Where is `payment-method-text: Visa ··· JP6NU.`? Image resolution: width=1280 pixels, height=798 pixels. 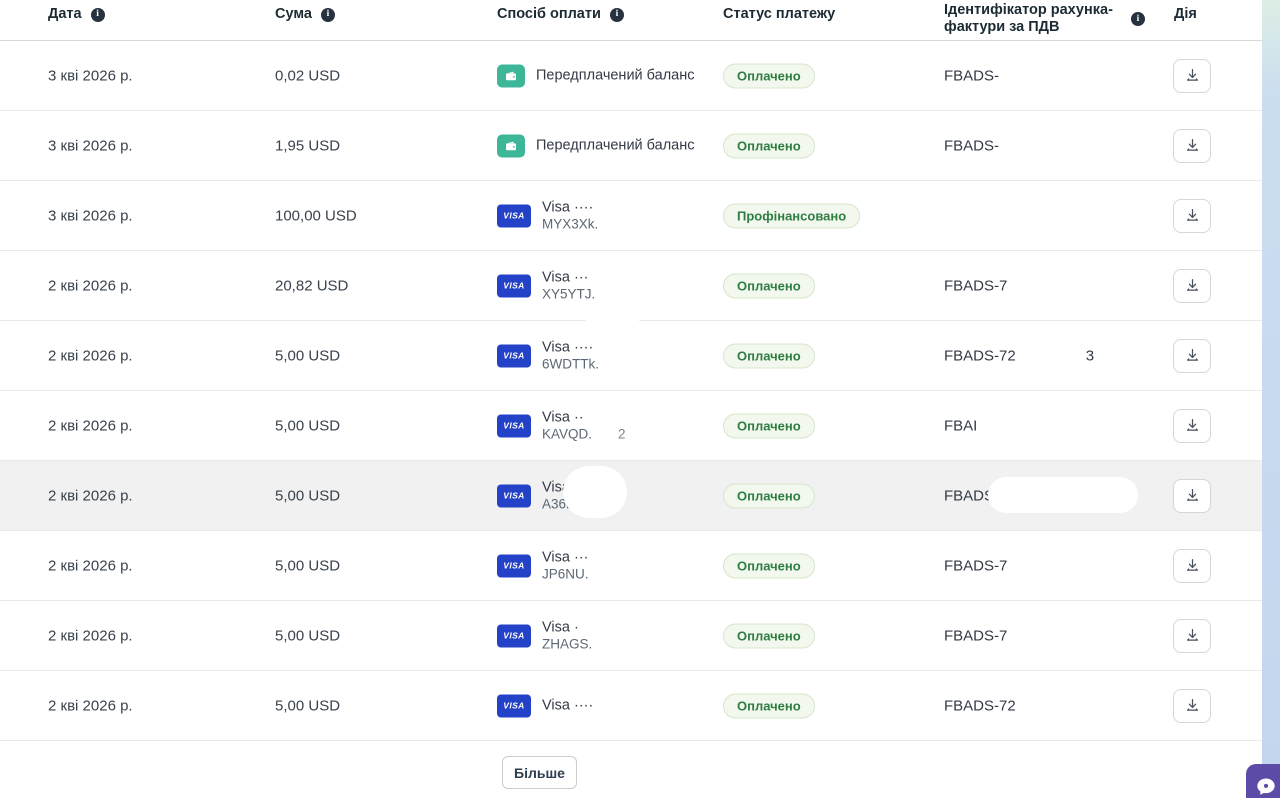 payment-method-text: Visa ··· JP6NU. is located at coordinates (565, 565).